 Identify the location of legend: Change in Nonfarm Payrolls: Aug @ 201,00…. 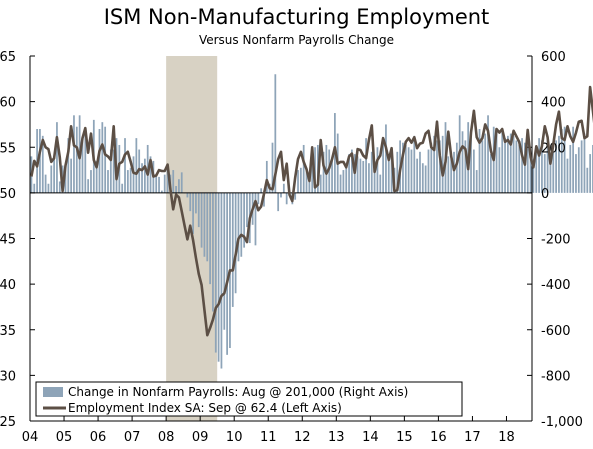
(249, 399).